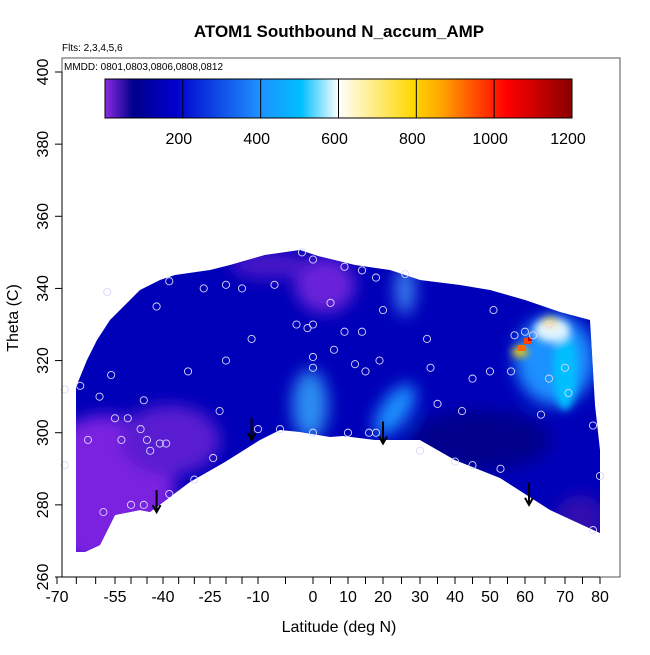 The width and height of the screenshot is (650, 655). I want to click on x-tick-label: 10, so click(348, 597).